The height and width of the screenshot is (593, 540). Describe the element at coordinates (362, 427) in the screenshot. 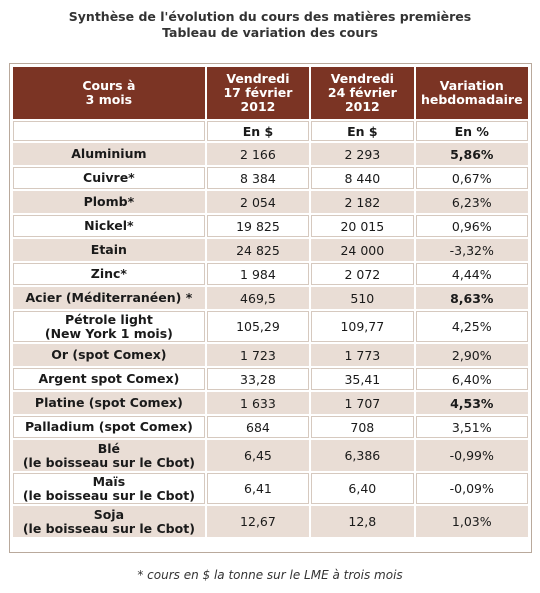

I see `price-date-2: 708` at that location.